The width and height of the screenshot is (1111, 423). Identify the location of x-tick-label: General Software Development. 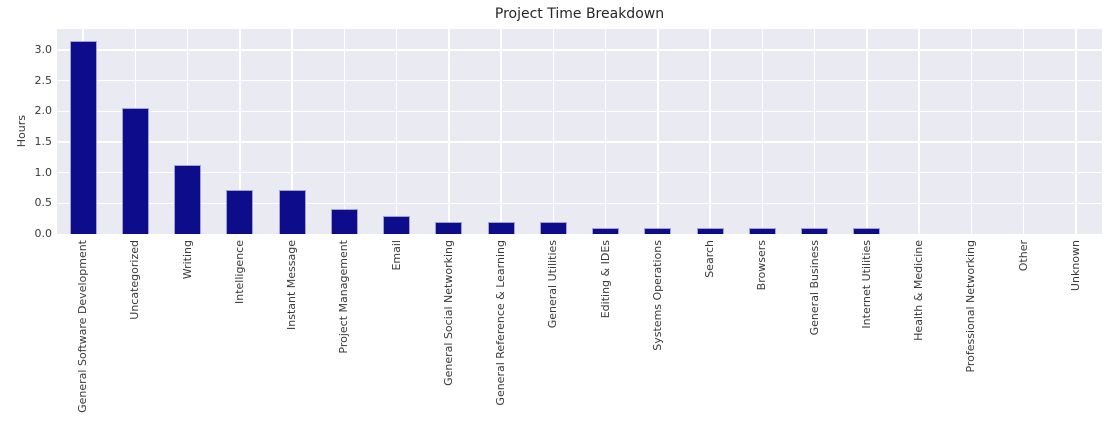
(83, 326).